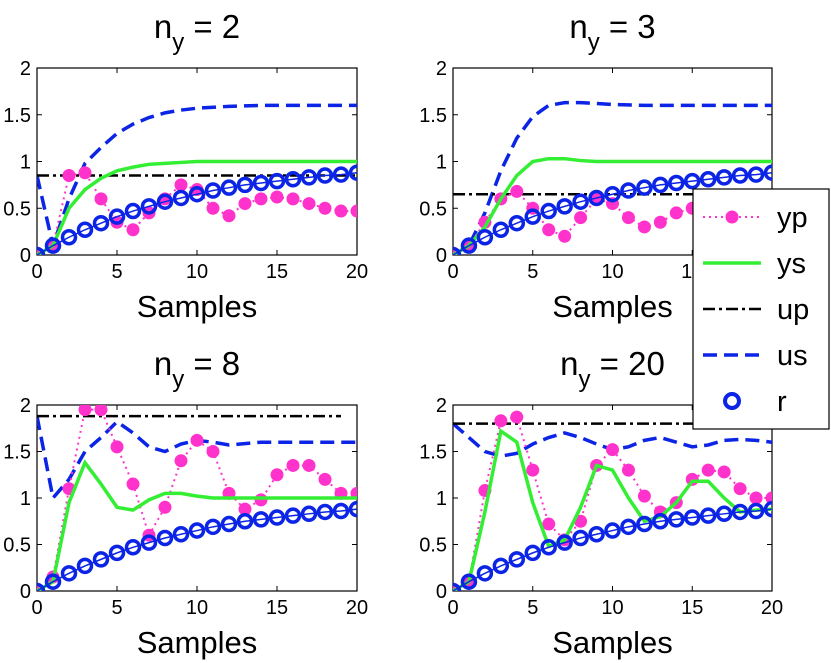  I want to click on y-tick-label: 0.5, so click(17, 209).